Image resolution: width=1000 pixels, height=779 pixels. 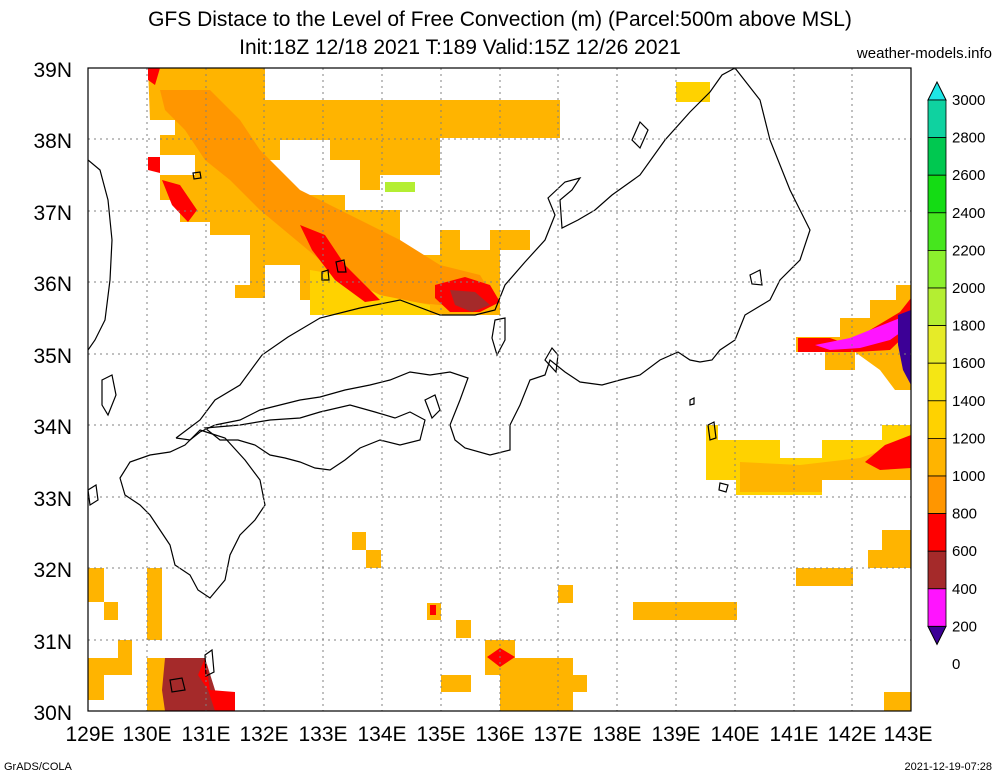 What do you see at coordinates (52, 356) in the screenshot?
I see `lat-label: 35N` at bounding box center [52, 356].